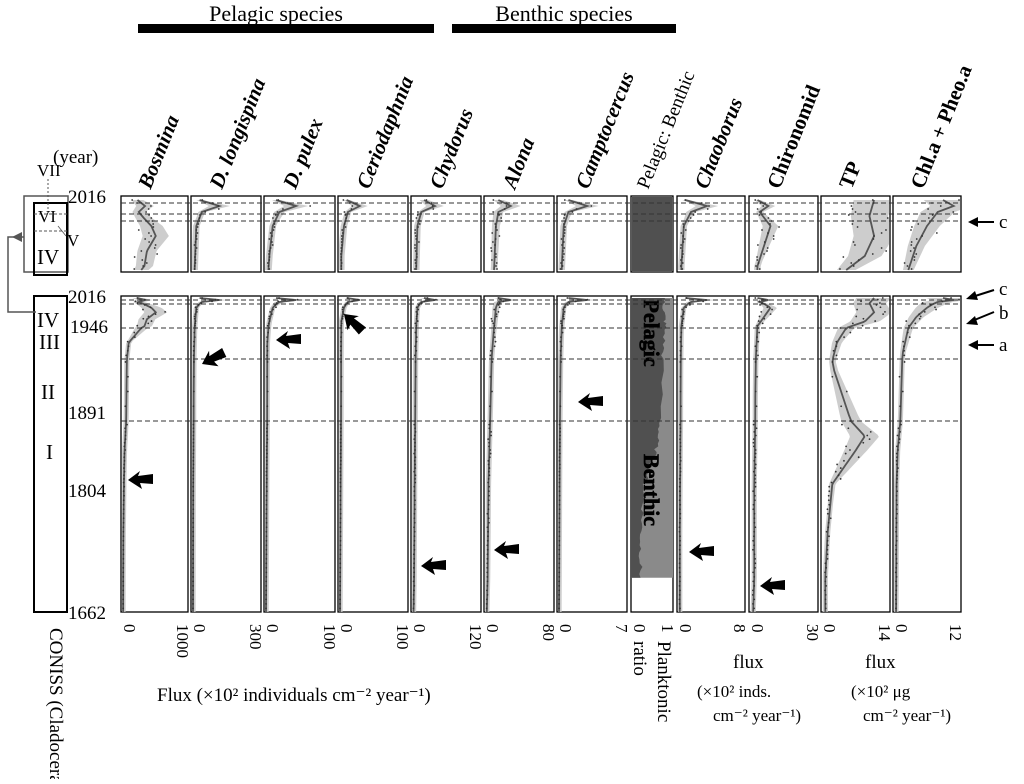 Image resolution: width=1024 pixels, height=784 pixels. I want to click on panel-main-frame, so click(519, 454).